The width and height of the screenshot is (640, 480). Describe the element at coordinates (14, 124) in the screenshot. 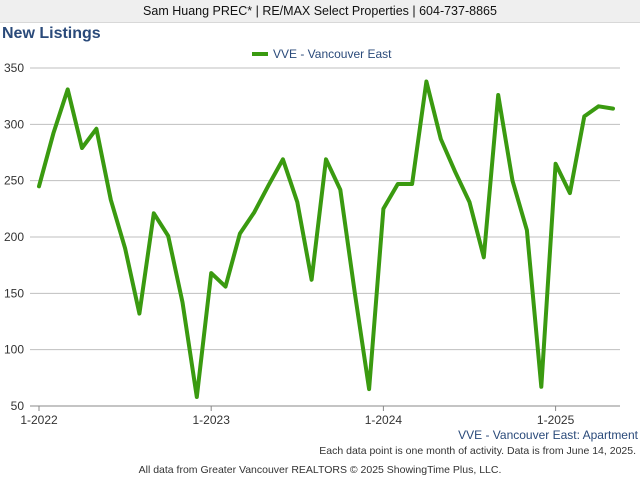

I see `y-tick-label: 300` at that location.